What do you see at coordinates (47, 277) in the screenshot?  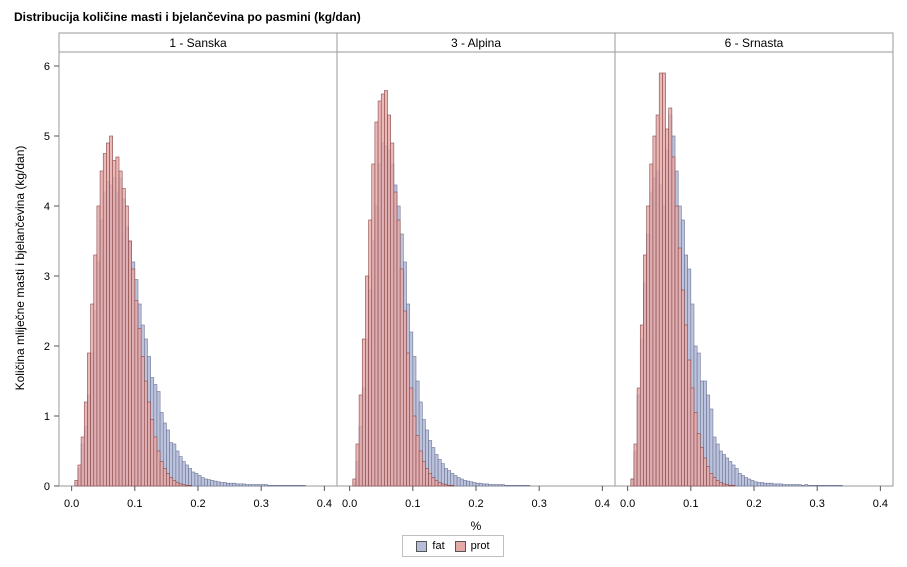 I see `y-tick-label: 3` at bounding box center [47, 277].